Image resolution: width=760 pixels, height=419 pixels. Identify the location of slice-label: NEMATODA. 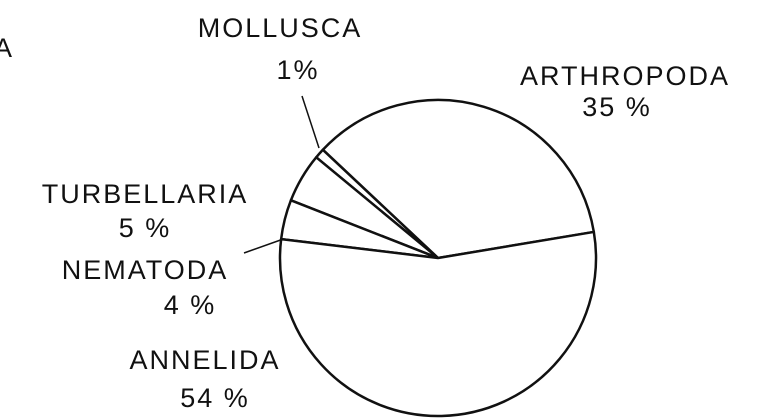
(145, 270).